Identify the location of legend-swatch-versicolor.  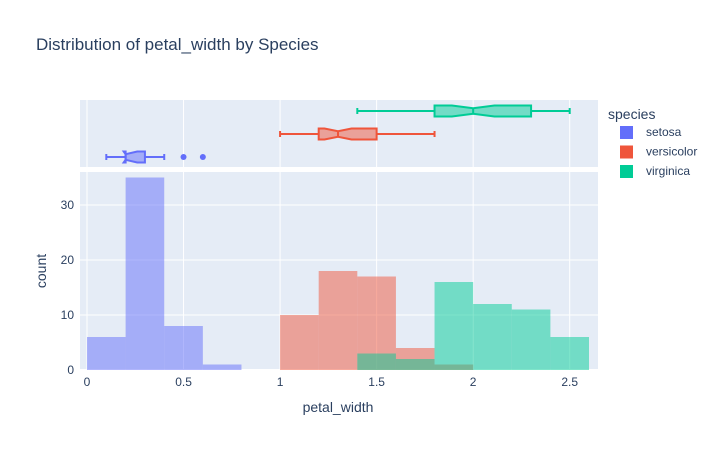
(626, 152).